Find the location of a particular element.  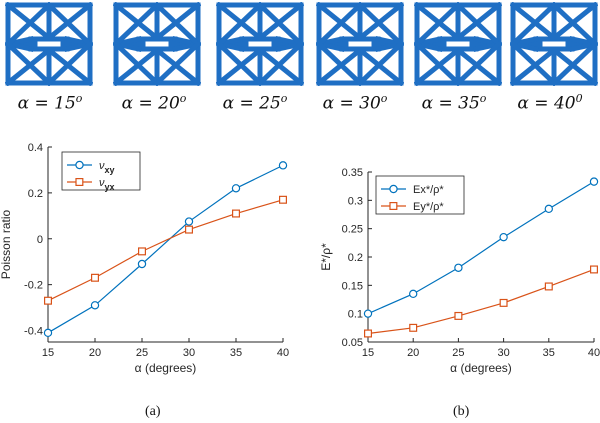

y-tick-label: -0.4 is located at coordinates (33, 332).